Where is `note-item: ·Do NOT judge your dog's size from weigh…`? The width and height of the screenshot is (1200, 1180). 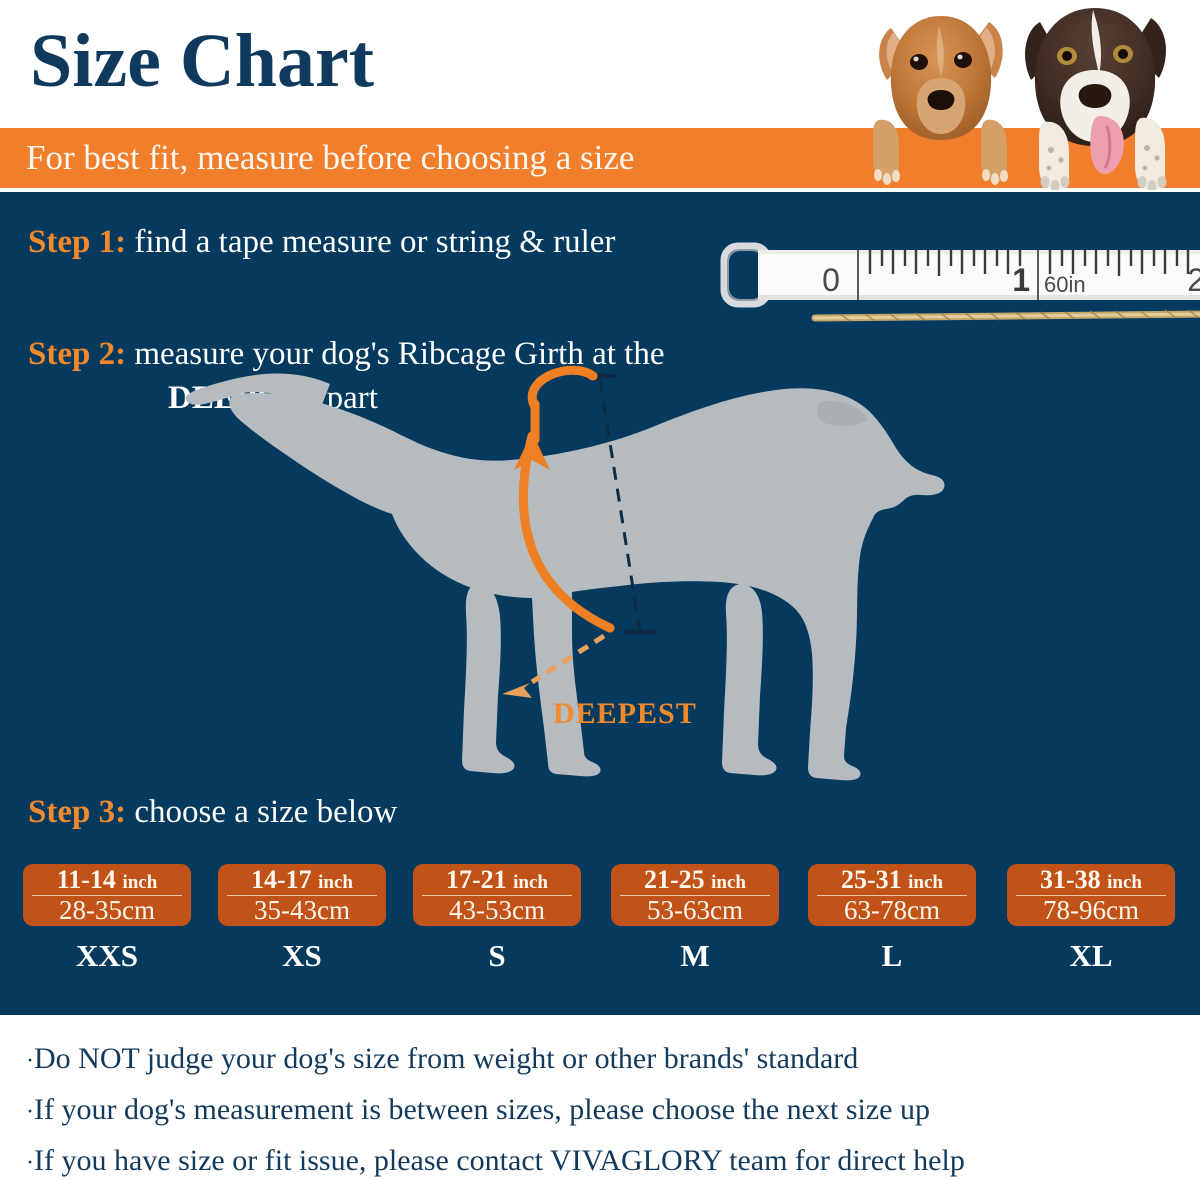
note-item: ·Do NOT judge your dog's size from weigh… is located at coordinates (442, 1060).